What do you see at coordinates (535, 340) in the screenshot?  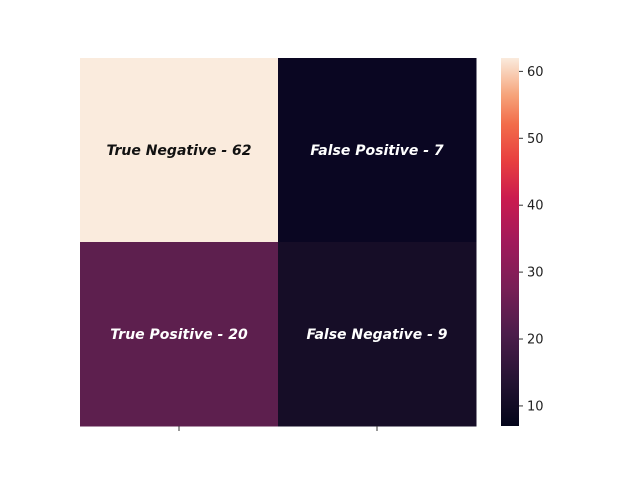 I see `colorbar-tick-label: 20` at bounding box center [535, 340].